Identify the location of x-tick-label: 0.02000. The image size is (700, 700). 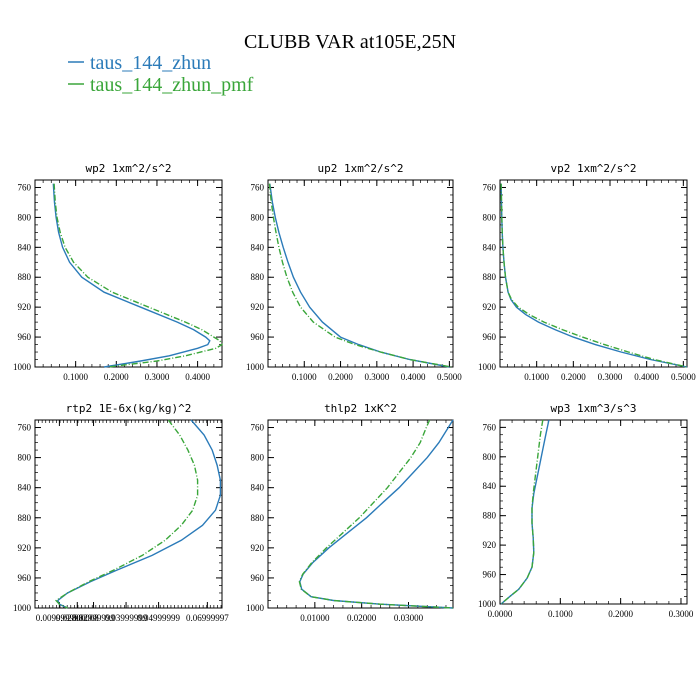
(362, 618).